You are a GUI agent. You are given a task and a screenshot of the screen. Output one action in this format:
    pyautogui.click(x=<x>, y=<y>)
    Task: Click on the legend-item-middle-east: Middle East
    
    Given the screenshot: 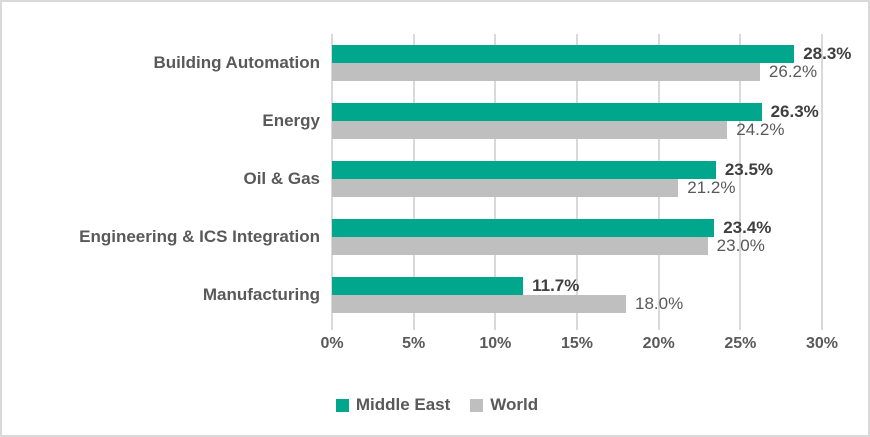 What is the action you would take?
    pyautogui.click(x=393, y=405)
    